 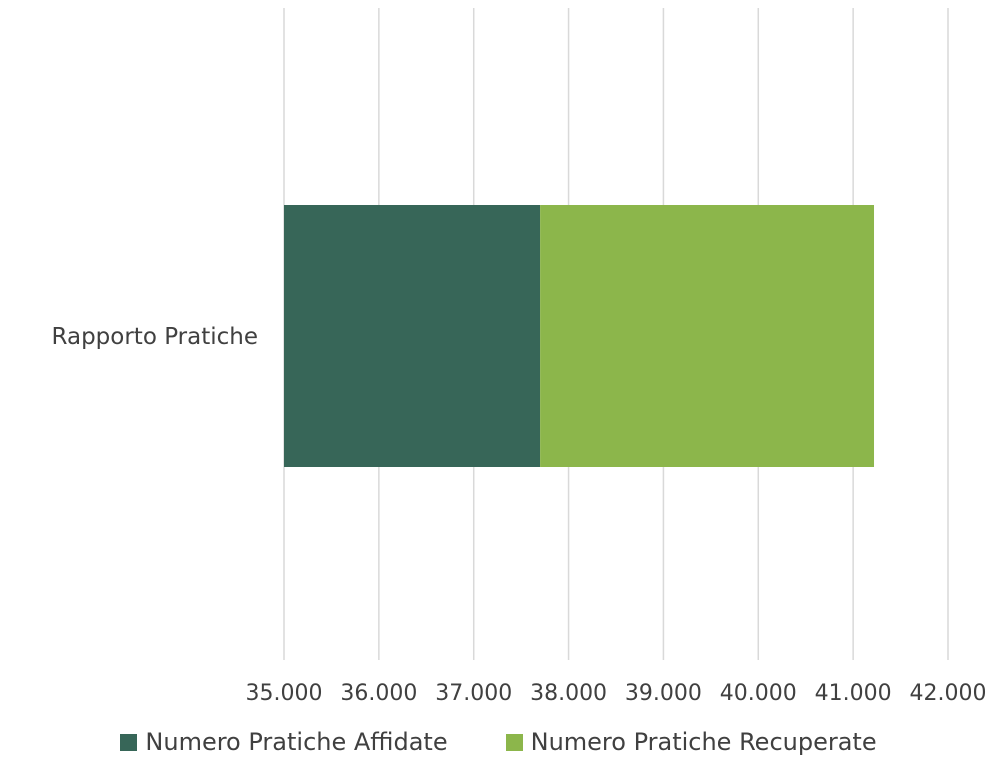 What do you see at coordinates (284, 693) in the screenshot?
I see `x-tick-label: 35.000` at bounding box center [284, 693].